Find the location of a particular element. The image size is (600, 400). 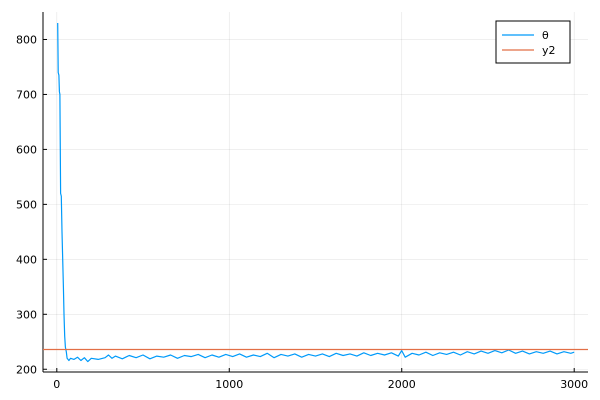

legend-box is located at coordinates (533, 42).